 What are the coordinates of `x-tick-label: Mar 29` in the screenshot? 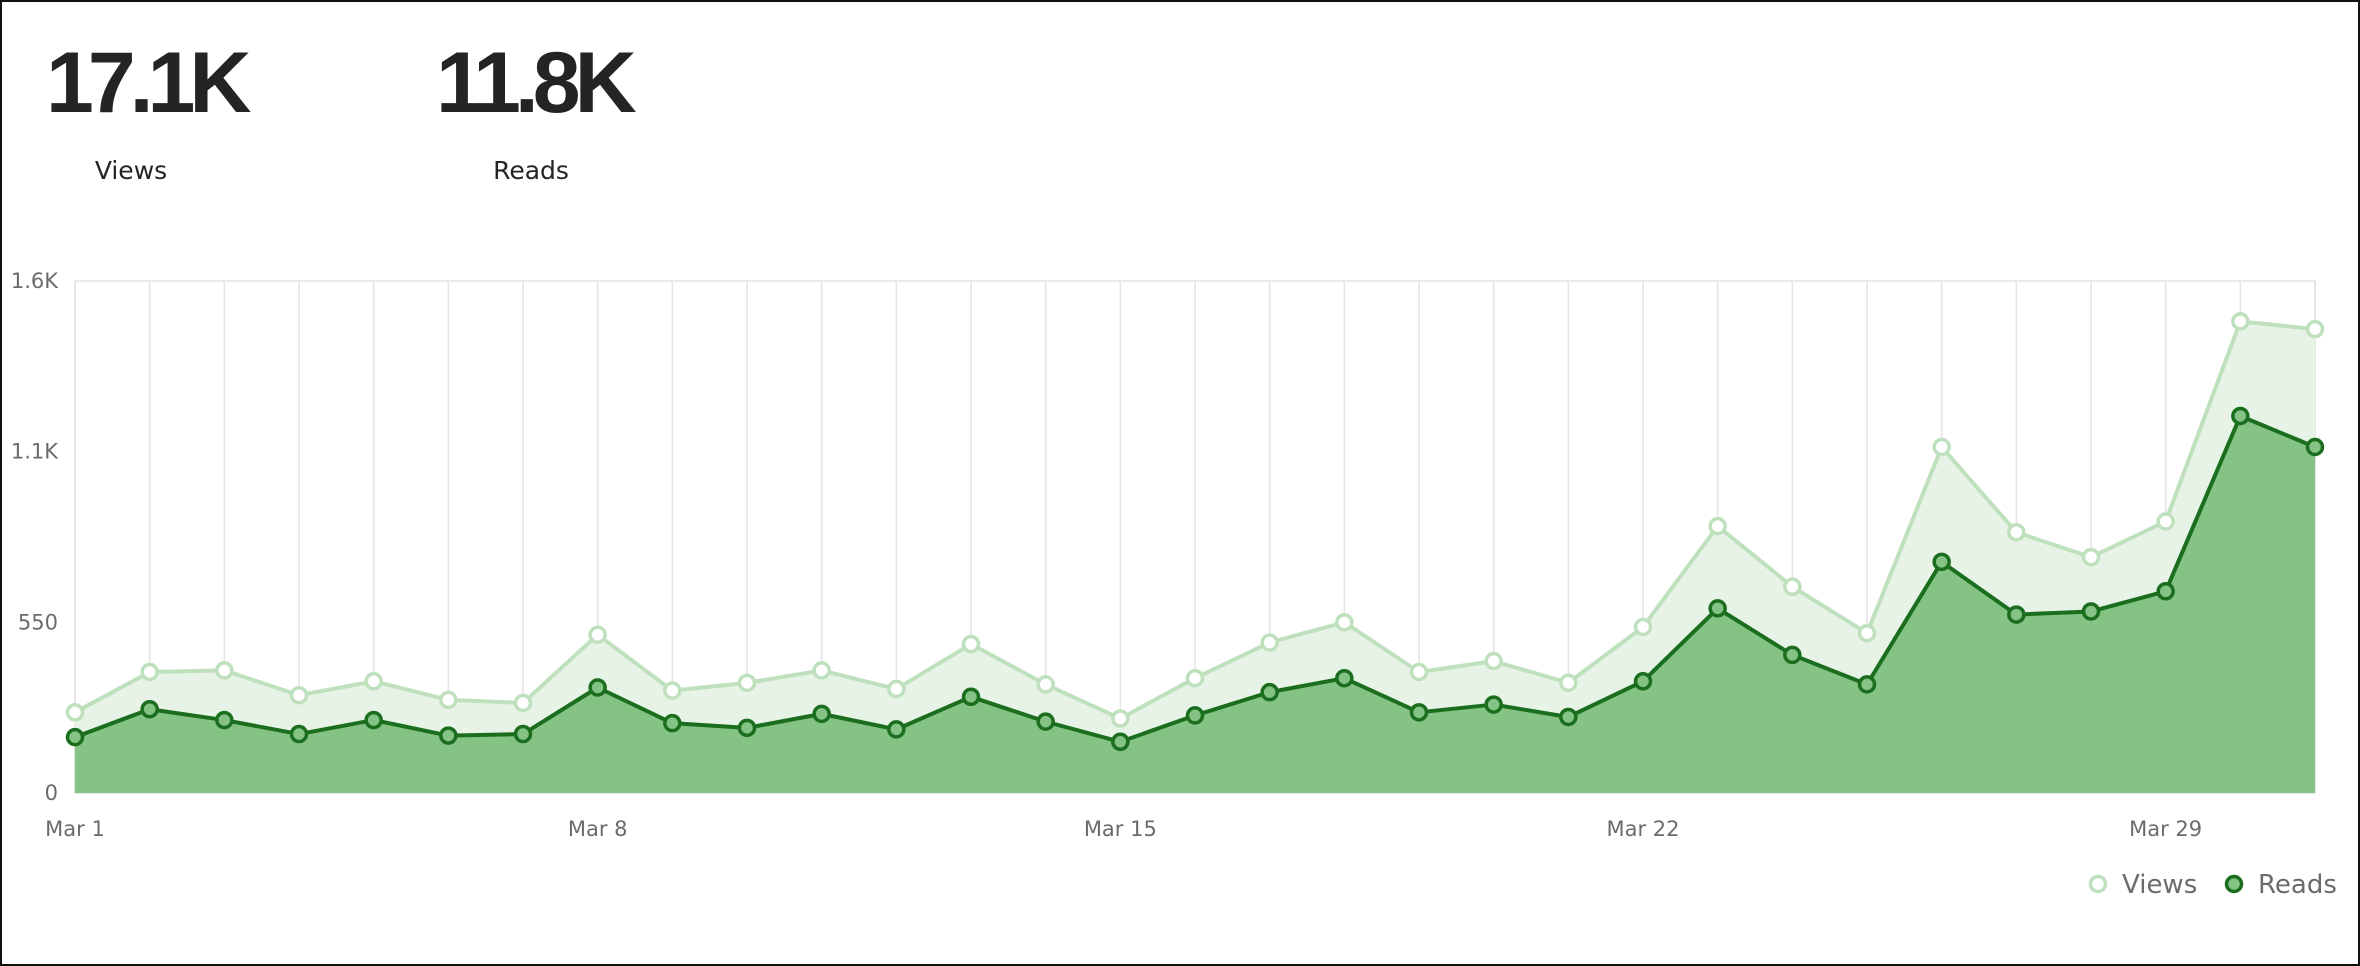 It's located at (2165, 829).